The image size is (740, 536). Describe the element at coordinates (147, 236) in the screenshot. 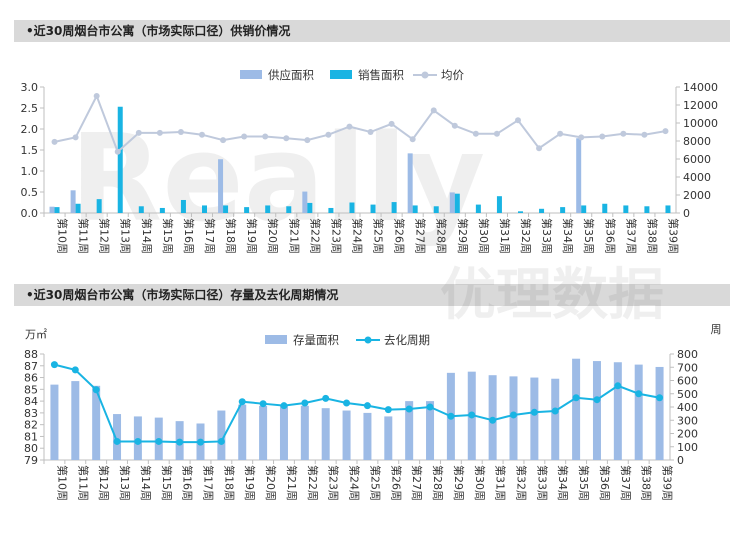

I see `chart1-x-tick-label: 第14周` at that location.